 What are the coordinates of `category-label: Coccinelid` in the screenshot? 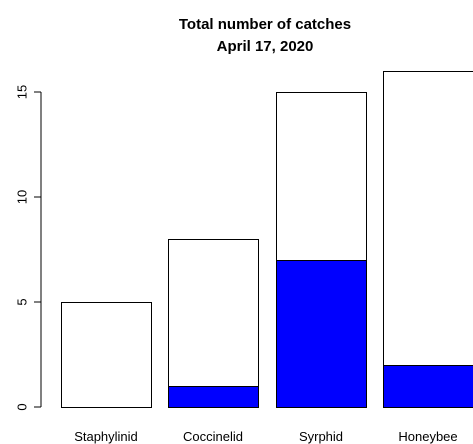 It's located at (213, 436).